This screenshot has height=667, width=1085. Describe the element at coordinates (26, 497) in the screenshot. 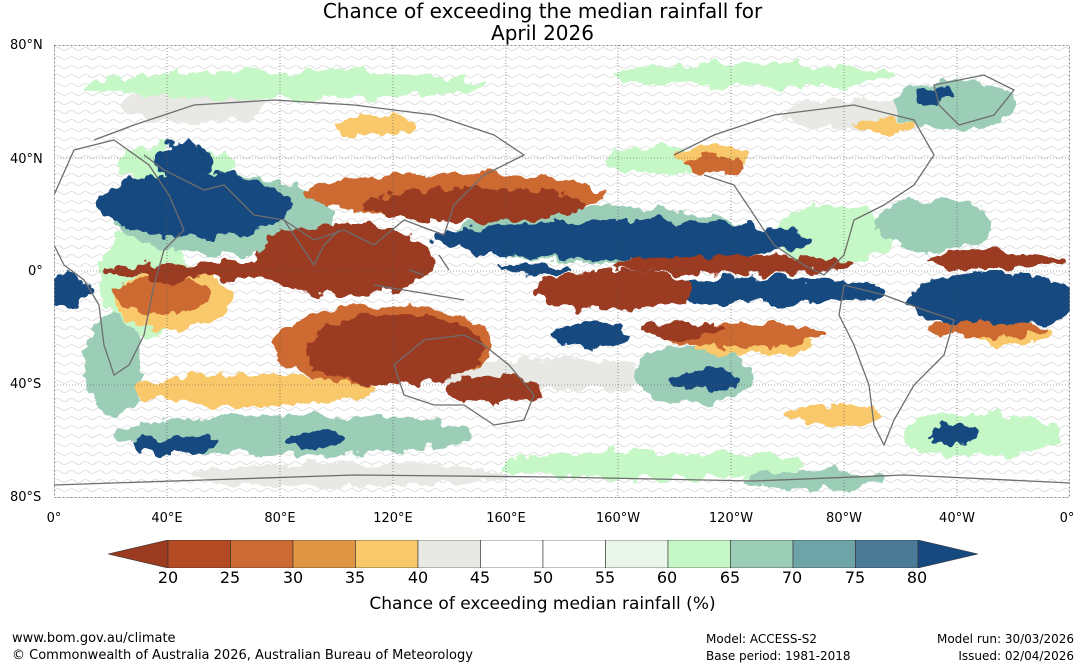

I see `lat-label-80s: 80°S` at that location.